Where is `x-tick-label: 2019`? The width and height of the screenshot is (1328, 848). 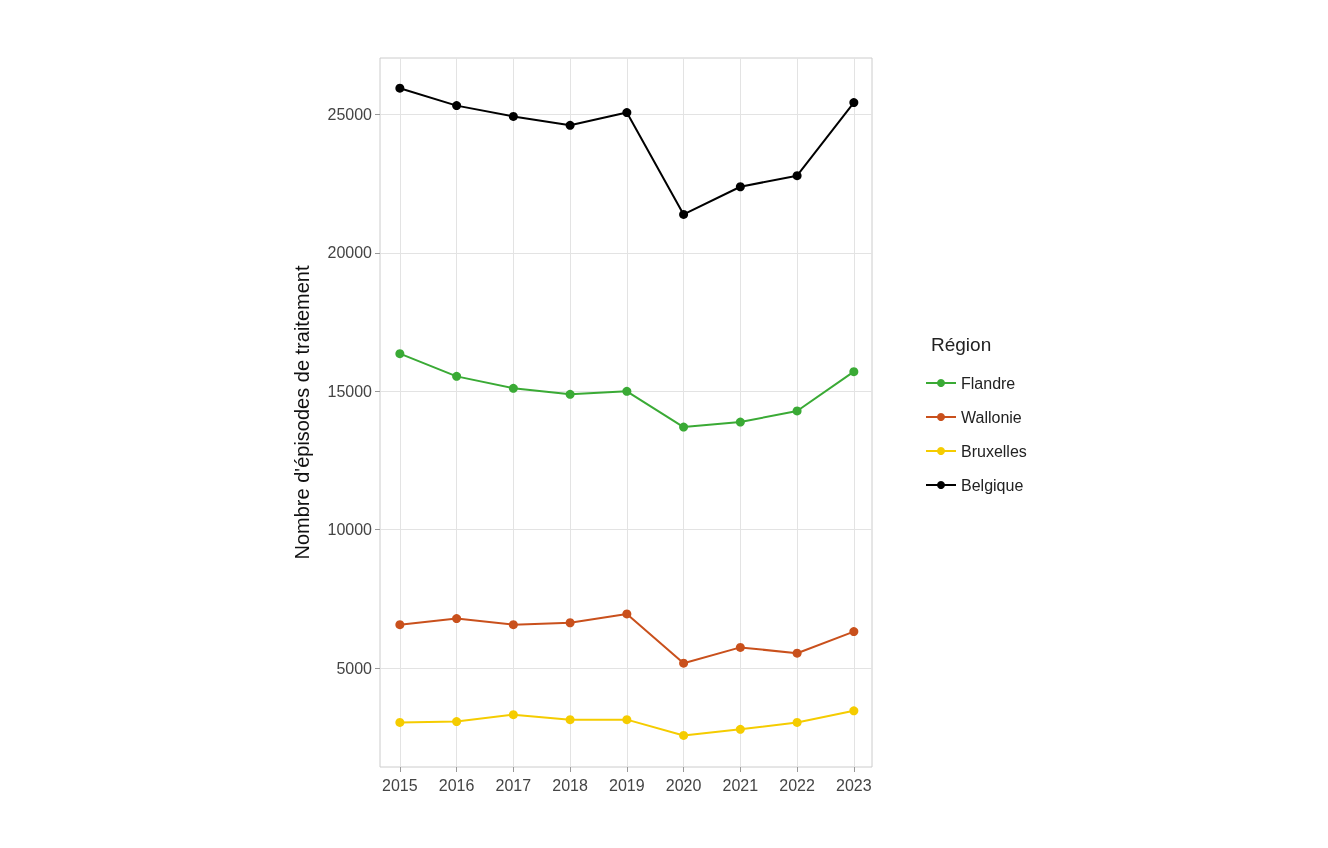 x-tick-label: 2019 is located at coordinates (627, 785).